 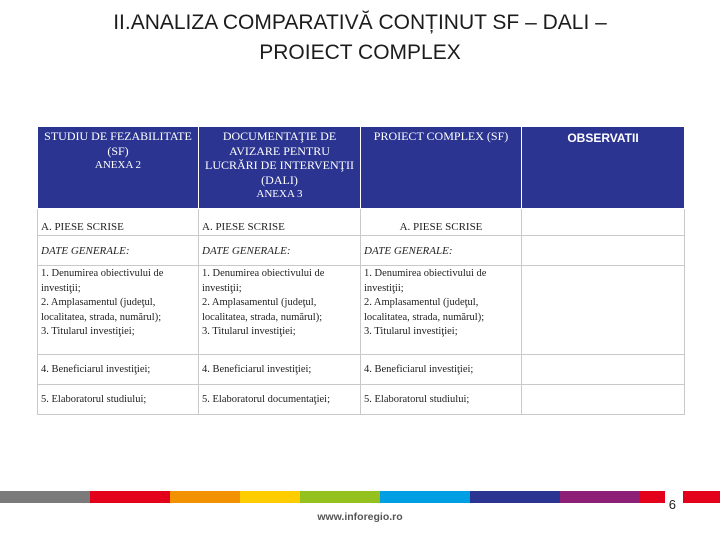 I want to click on header-complex: PROIECT COMPLEX (SF), so click(x=441, y=167).